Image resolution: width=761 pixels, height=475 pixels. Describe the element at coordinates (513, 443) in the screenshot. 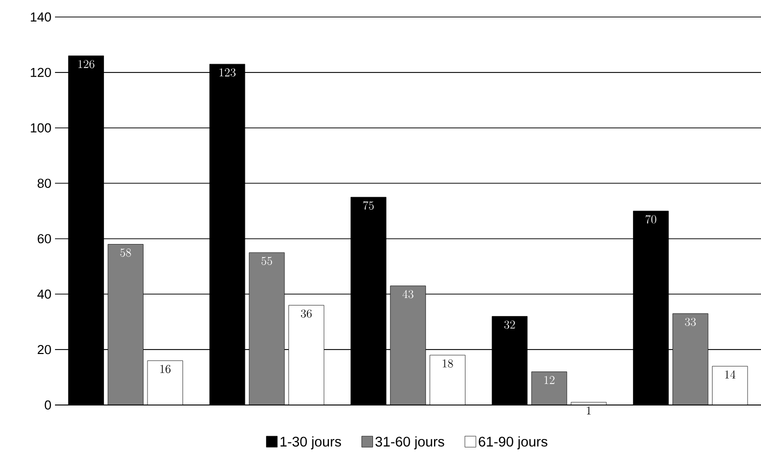

I see `legend-label: 61-90 jours` at that location.